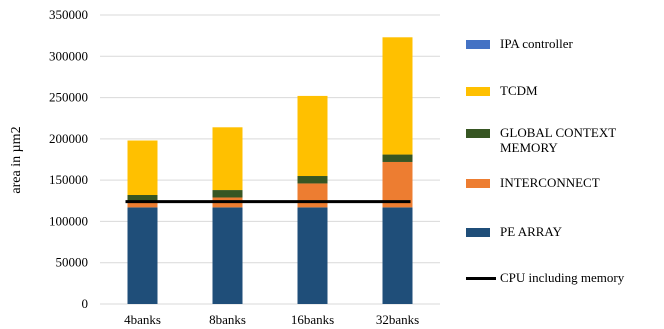  What do you see at coordinates (536, 43) in the screenshot?
I see `legend-label: IPA controller` at bounding box center [536, 43].